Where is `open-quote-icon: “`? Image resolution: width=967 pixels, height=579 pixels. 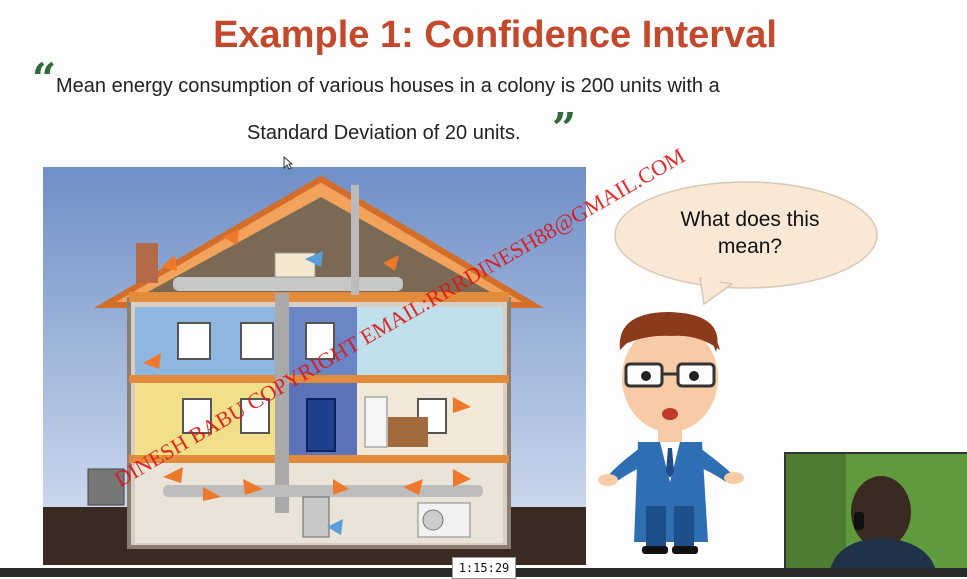 open-quote-icon: “ is located at coordinates (44, 78).